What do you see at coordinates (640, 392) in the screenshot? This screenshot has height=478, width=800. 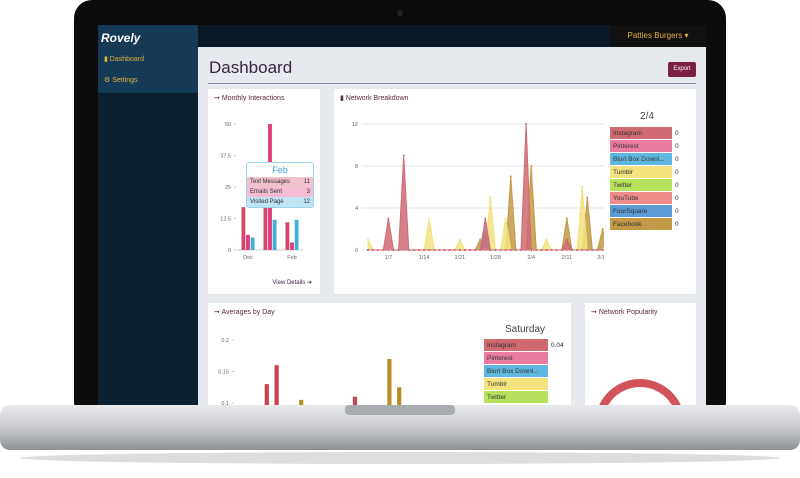 I see `slice` at bounding box center [640, 392].